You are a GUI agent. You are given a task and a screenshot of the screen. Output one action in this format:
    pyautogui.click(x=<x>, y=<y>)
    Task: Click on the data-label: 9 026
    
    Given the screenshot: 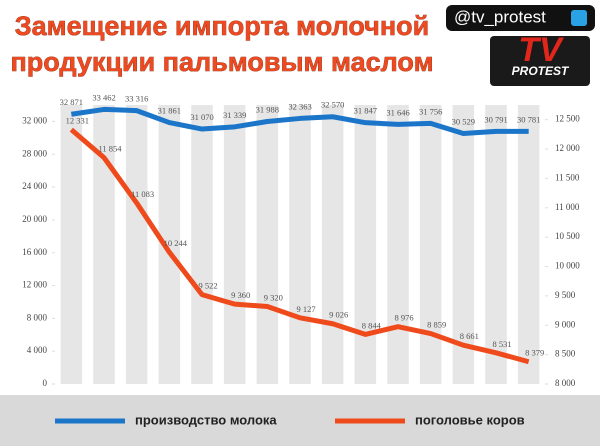 What is the action you would take?
    pyautogui.click(x=338, y=315)
    